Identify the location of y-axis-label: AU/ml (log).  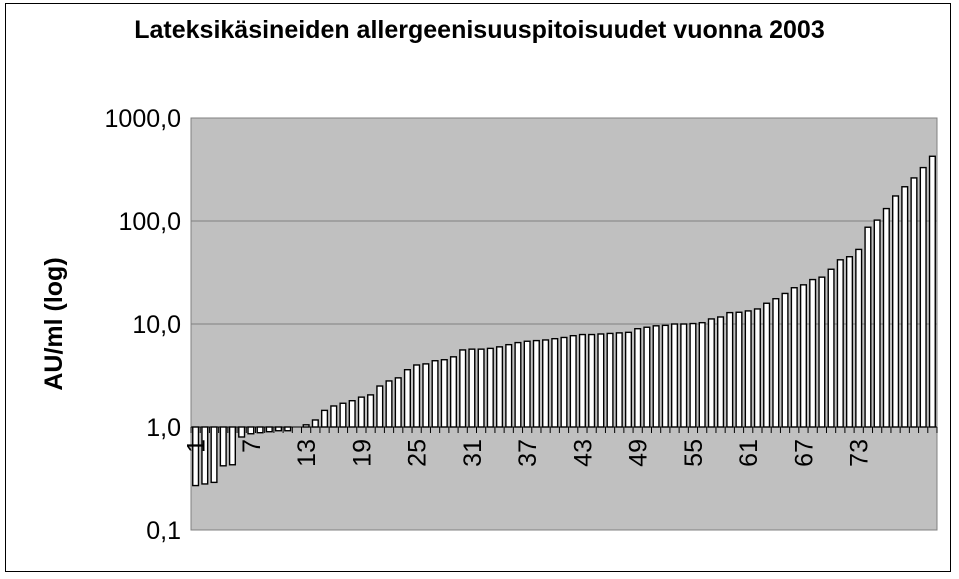
(54, 323).